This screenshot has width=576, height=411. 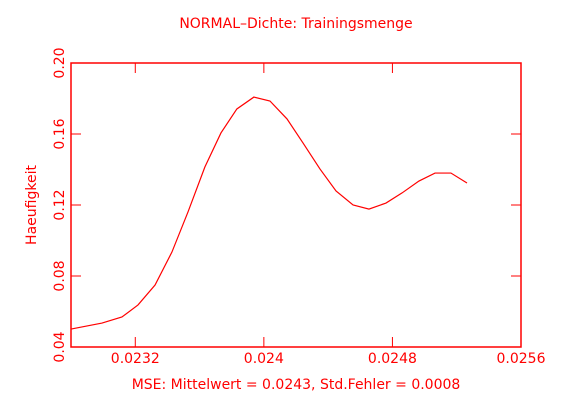 What do you see at coordinates (392, 359) in the screenshot?
I see `x-tick-label: 0.0248` at bounding box center [392, 359].